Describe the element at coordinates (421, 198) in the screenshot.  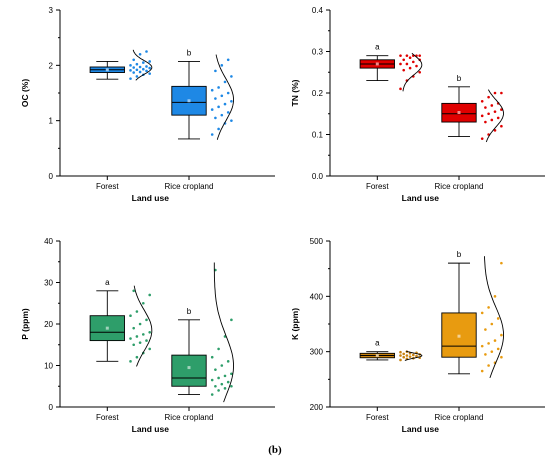
I see `x-axis-label: Land use` at that location.